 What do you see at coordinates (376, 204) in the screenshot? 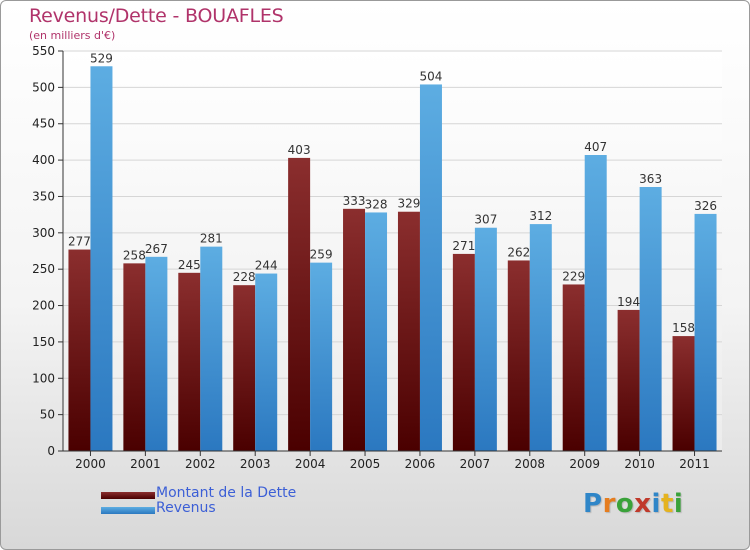
I see `data-label-revenus: 328` at bounding box center [376, 204].